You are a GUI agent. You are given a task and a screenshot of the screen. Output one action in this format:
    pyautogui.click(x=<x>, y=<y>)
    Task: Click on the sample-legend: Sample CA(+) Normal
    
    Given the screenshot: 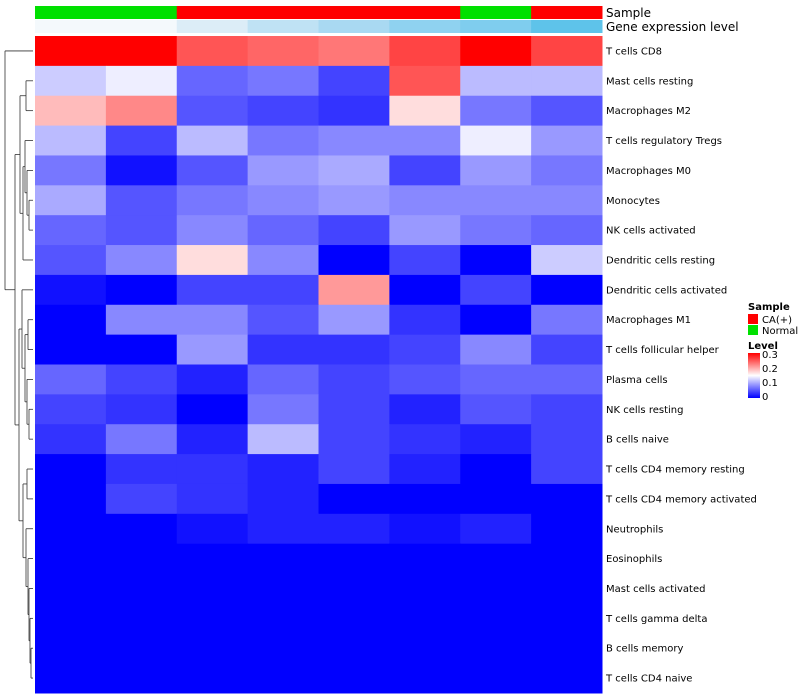 What is the action you would take?
    pyautogui.click(x=773, y=319)
    